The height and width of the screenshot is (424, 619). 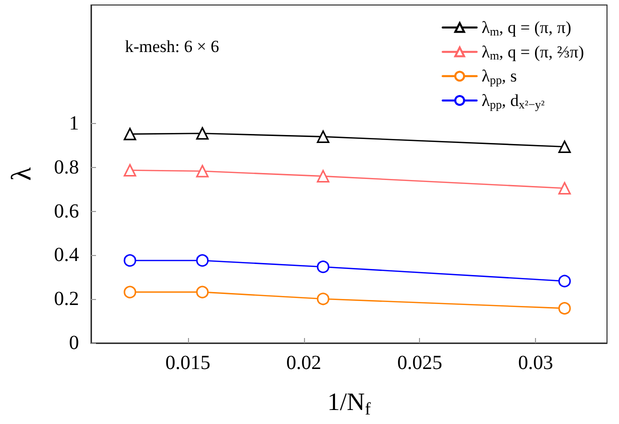 I want to click on y-tick-label: 0.6, so click(x=66, y=211).